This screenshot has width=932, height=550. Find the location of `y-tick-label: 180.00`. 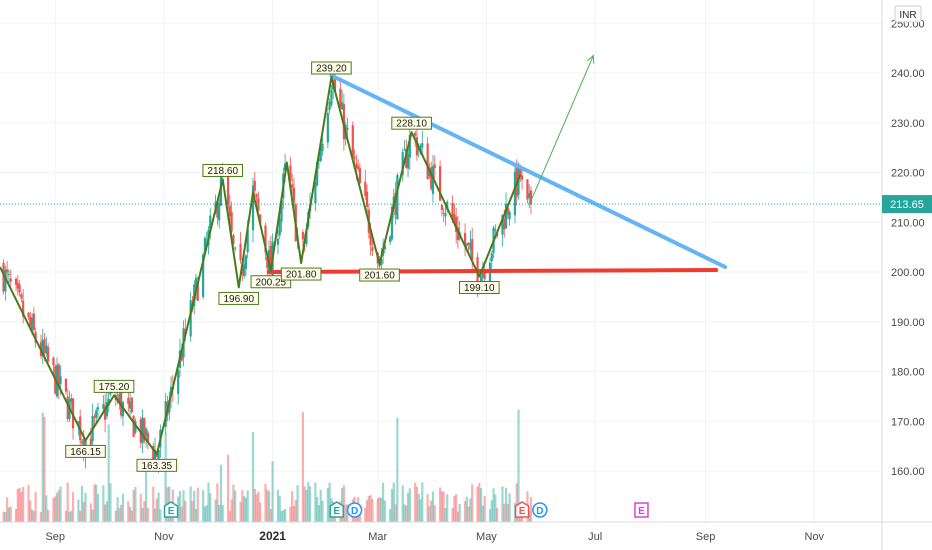

y-tick-label: 180.00 is located at coordinates (908, 373).